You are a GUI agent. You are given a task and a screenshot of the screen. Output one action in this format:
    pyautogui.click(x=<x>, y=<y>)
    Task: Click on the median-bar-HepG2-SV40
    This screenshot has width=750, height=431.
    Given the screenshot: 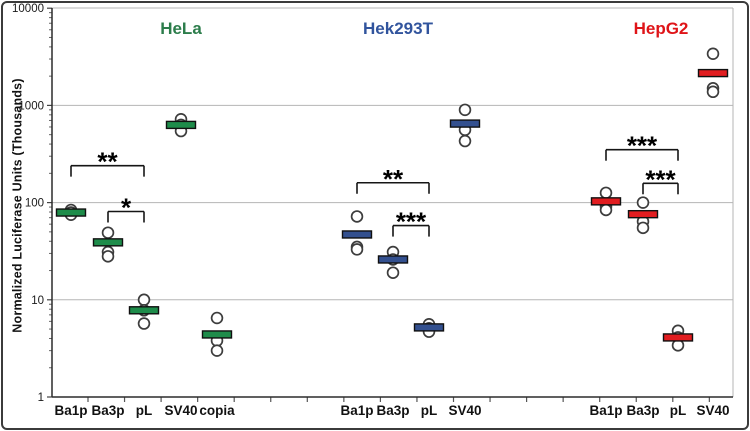 What is the action you would take?
    pyautogui.click(x=713, y=73)
    